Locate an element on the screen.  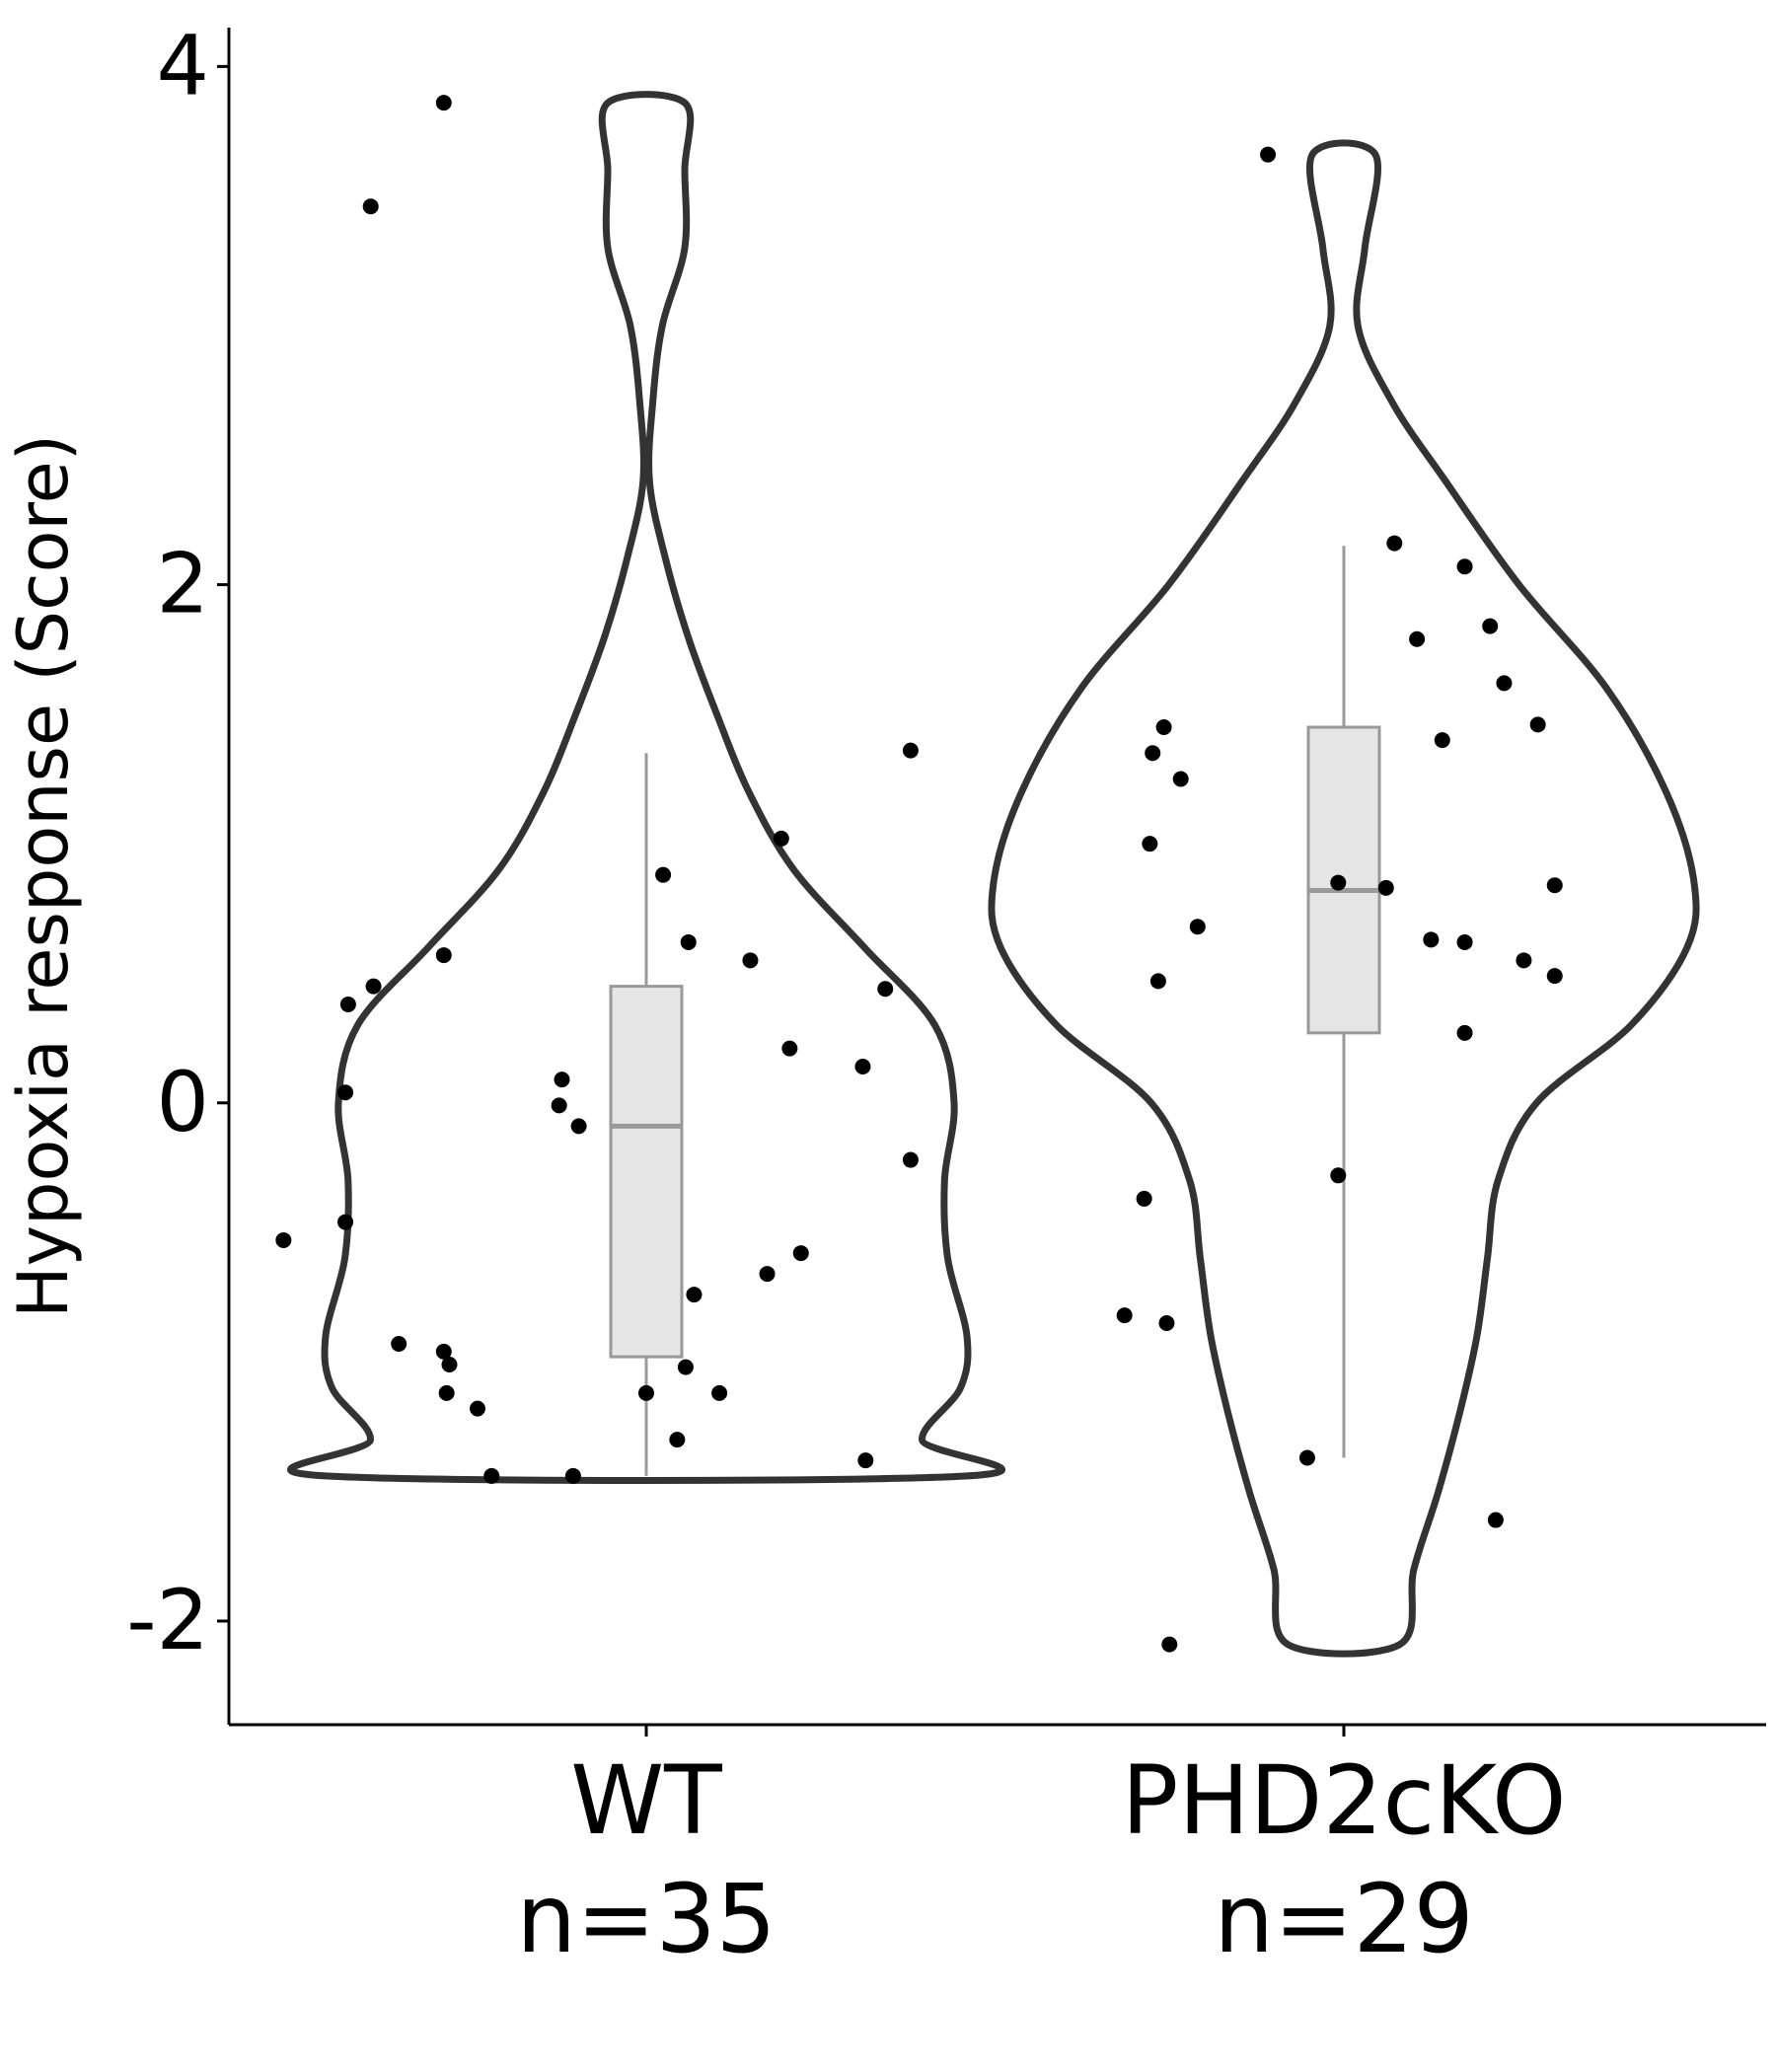
x-tick-label-wt: WT is located at coordinates (646, 1801).